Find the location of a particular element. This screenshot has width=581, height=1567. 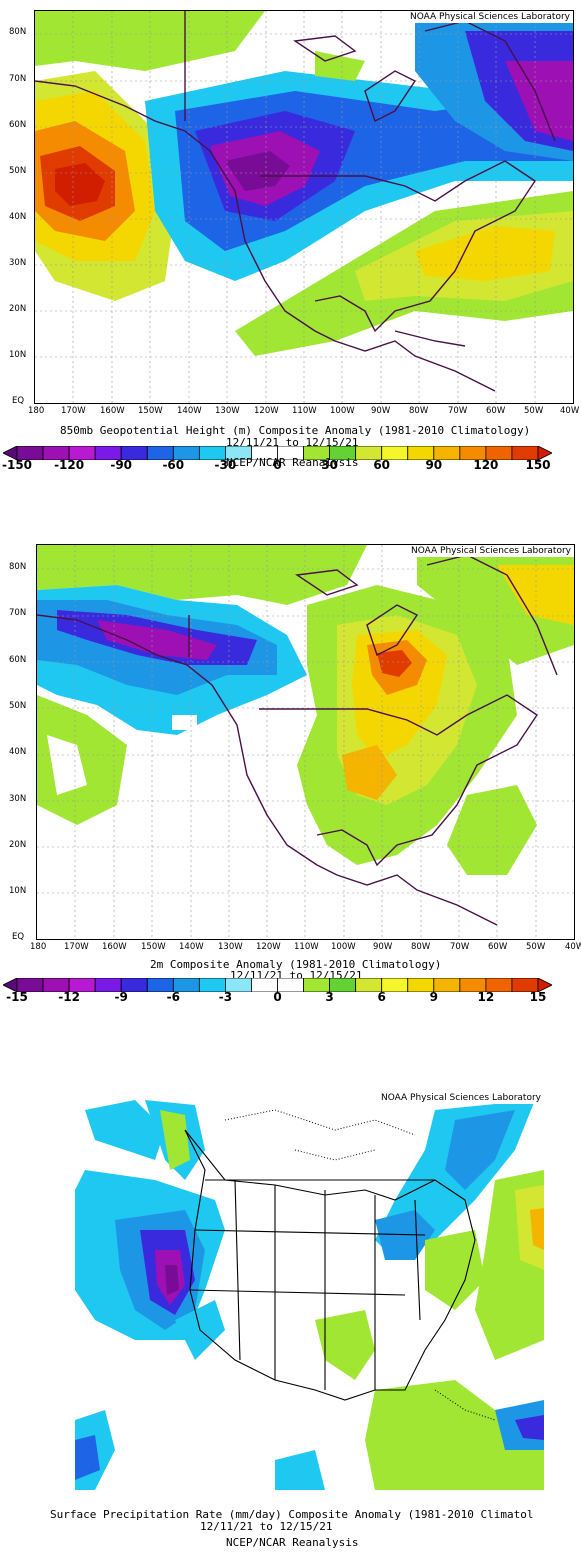

panel1-colorbar-tick: 120 is located at coordinates (486, 465).